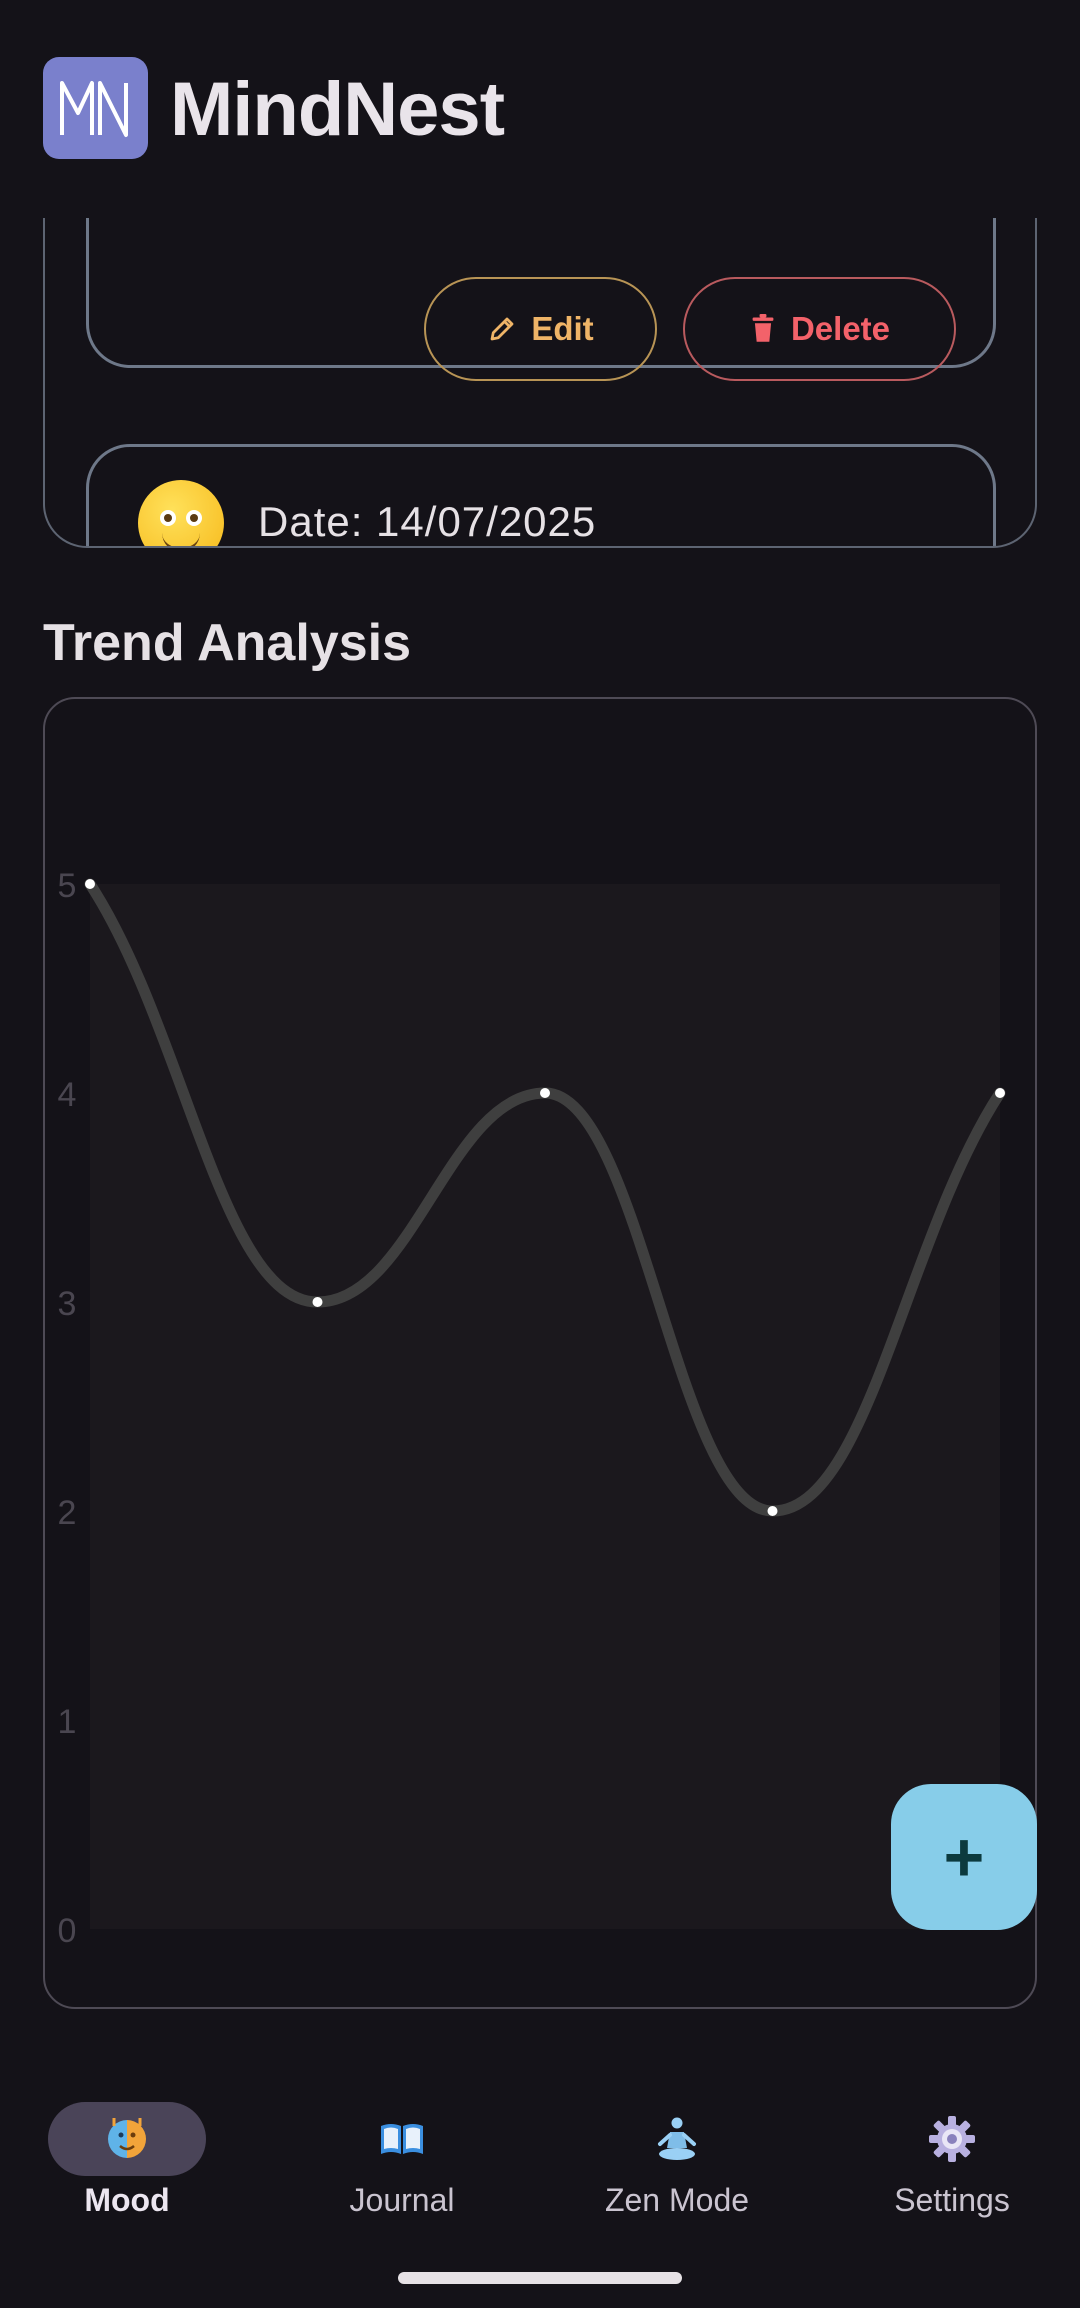  Describe the element at coordinates (67, 1095) in the screenshot. I see `y-tick-label: 4` at that location.